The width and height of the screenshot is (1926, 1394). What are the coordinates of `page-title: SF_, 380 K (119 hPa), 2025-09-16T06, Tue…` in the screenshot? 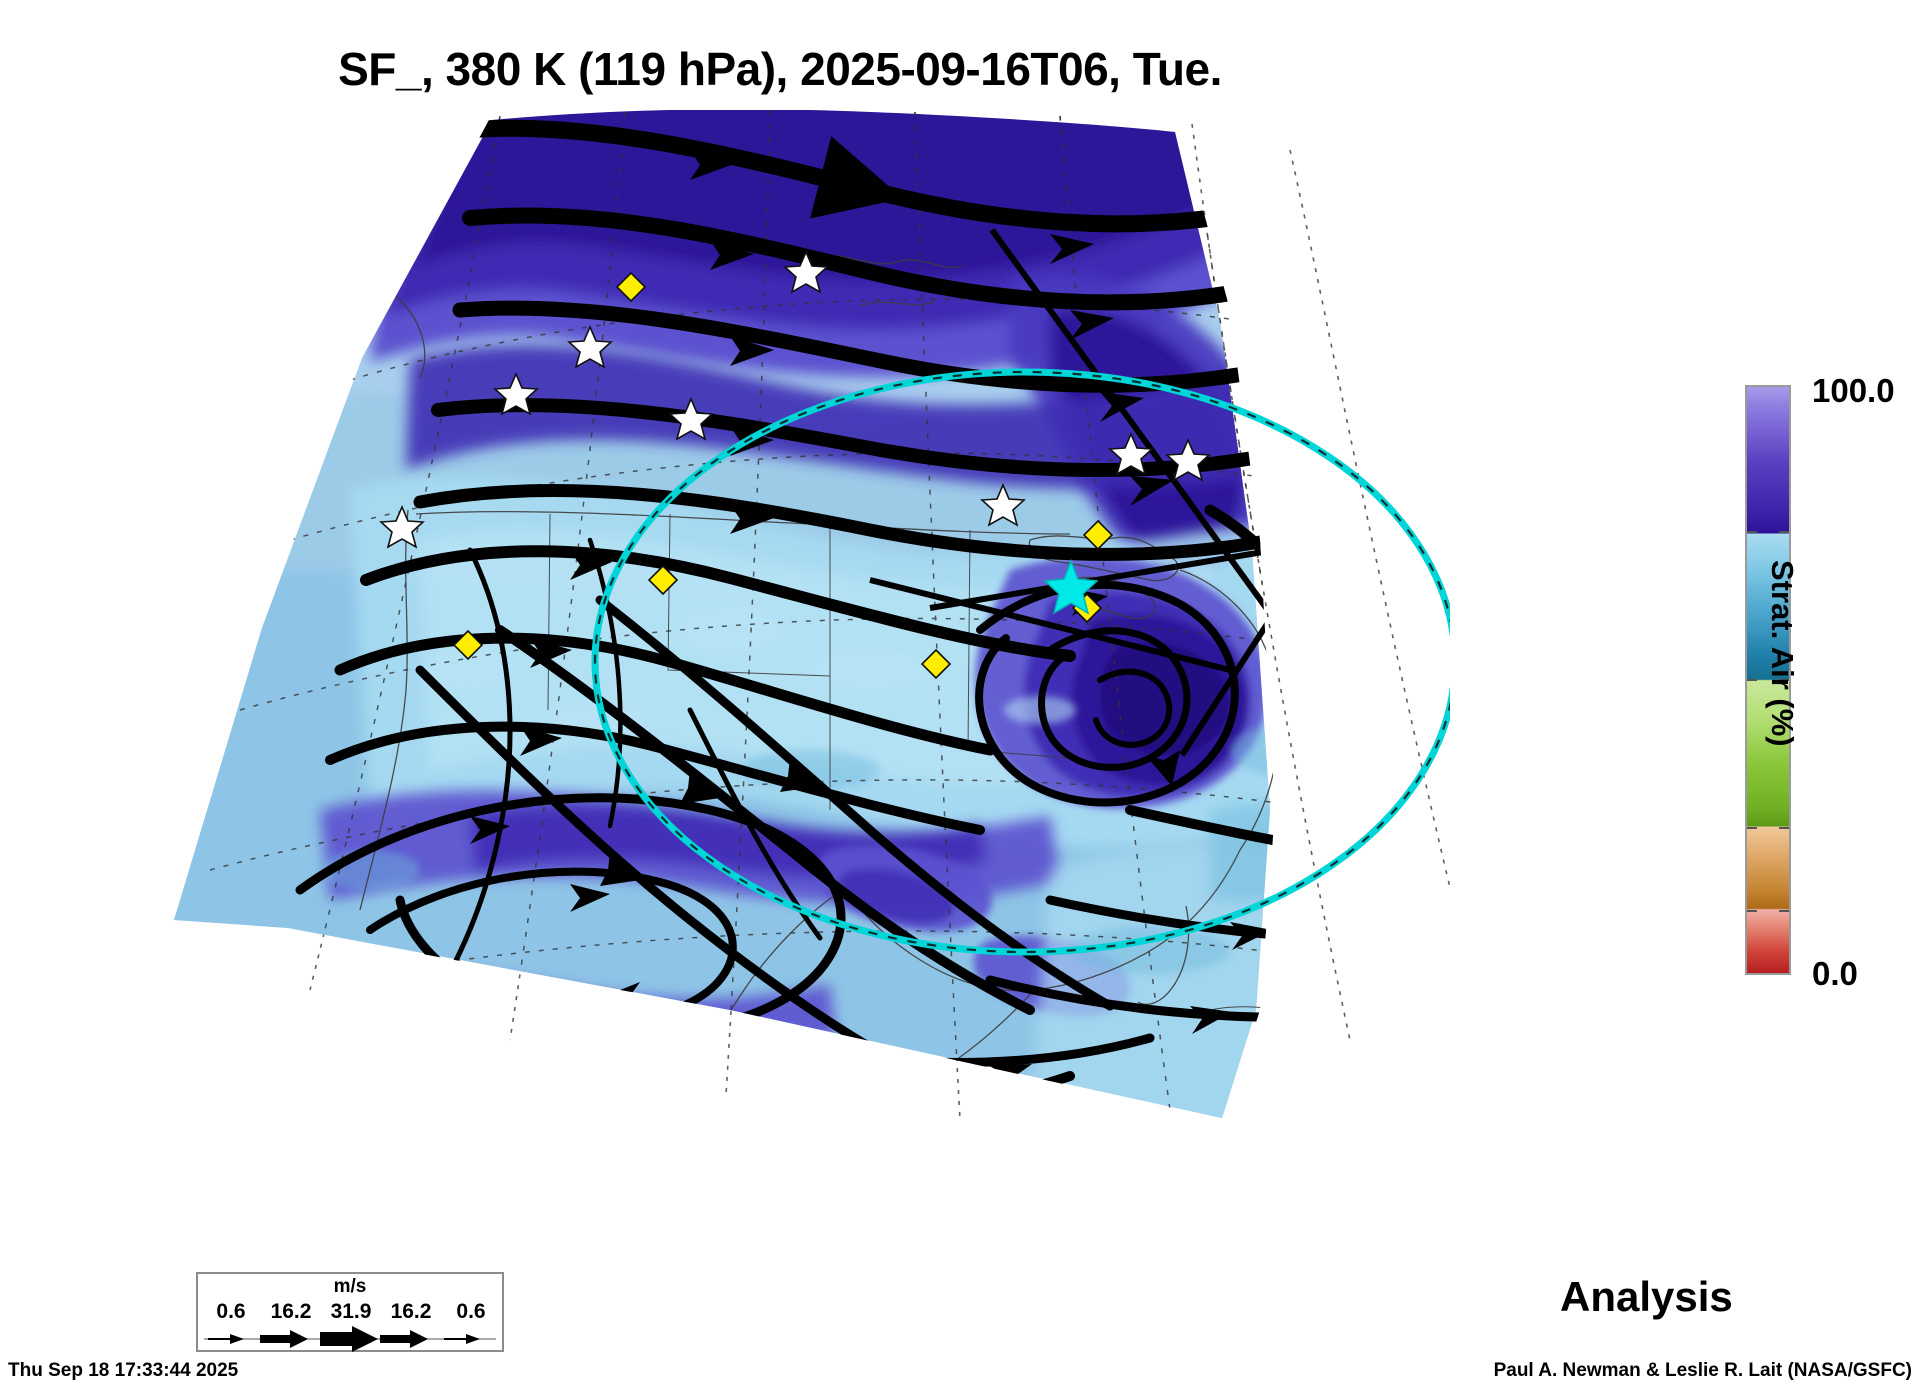 It's located at (780, 69).